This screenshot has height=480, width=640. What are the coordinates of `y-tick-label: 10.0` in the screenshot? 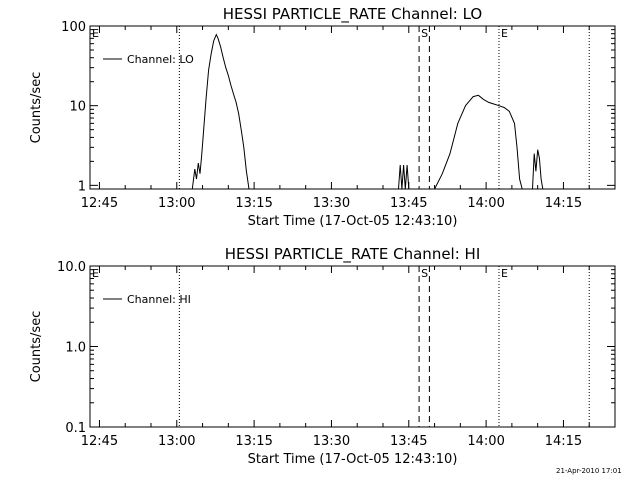 It's located at (71, 267).